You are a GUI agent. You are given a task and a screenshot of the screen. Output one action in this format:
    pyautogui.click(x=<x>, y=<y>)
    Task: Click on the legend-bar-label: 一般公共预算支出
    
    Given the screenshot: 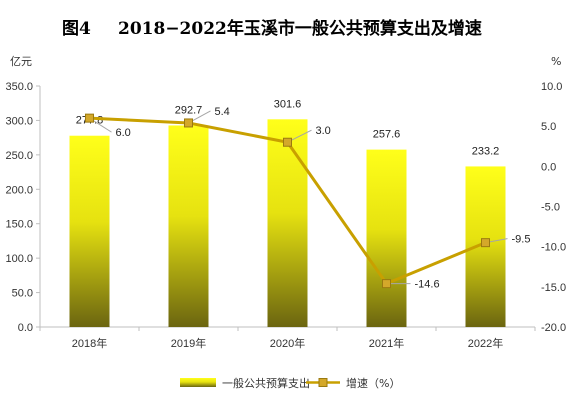 What is the action you would take?
    pyautogui.click(x=266, y=383)
    